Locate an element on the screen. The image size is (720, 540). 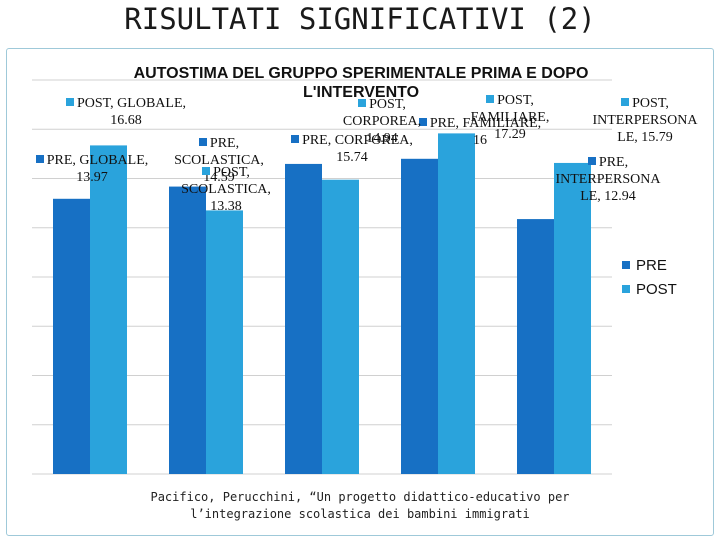
bar-post-interpersonale is located at coordinates (572, 318).